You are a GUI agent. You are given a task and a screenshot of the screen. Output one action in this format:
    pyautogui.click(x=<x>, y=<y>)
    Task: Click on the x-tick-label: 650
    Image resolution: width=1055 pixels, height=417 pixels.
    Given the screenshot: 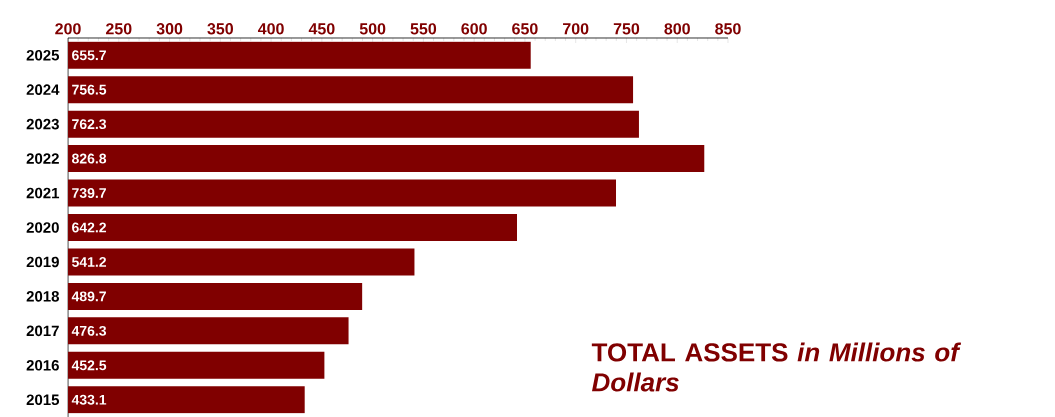 What is the action you would take?
    pyautogui.click(x=525, y=29)
    